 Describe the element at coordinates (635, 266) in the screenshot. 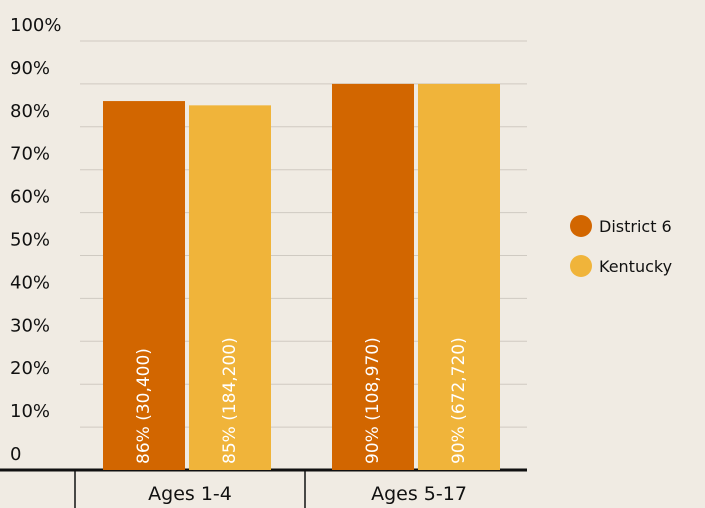

I see `legend-label: Kentucky` at that location.